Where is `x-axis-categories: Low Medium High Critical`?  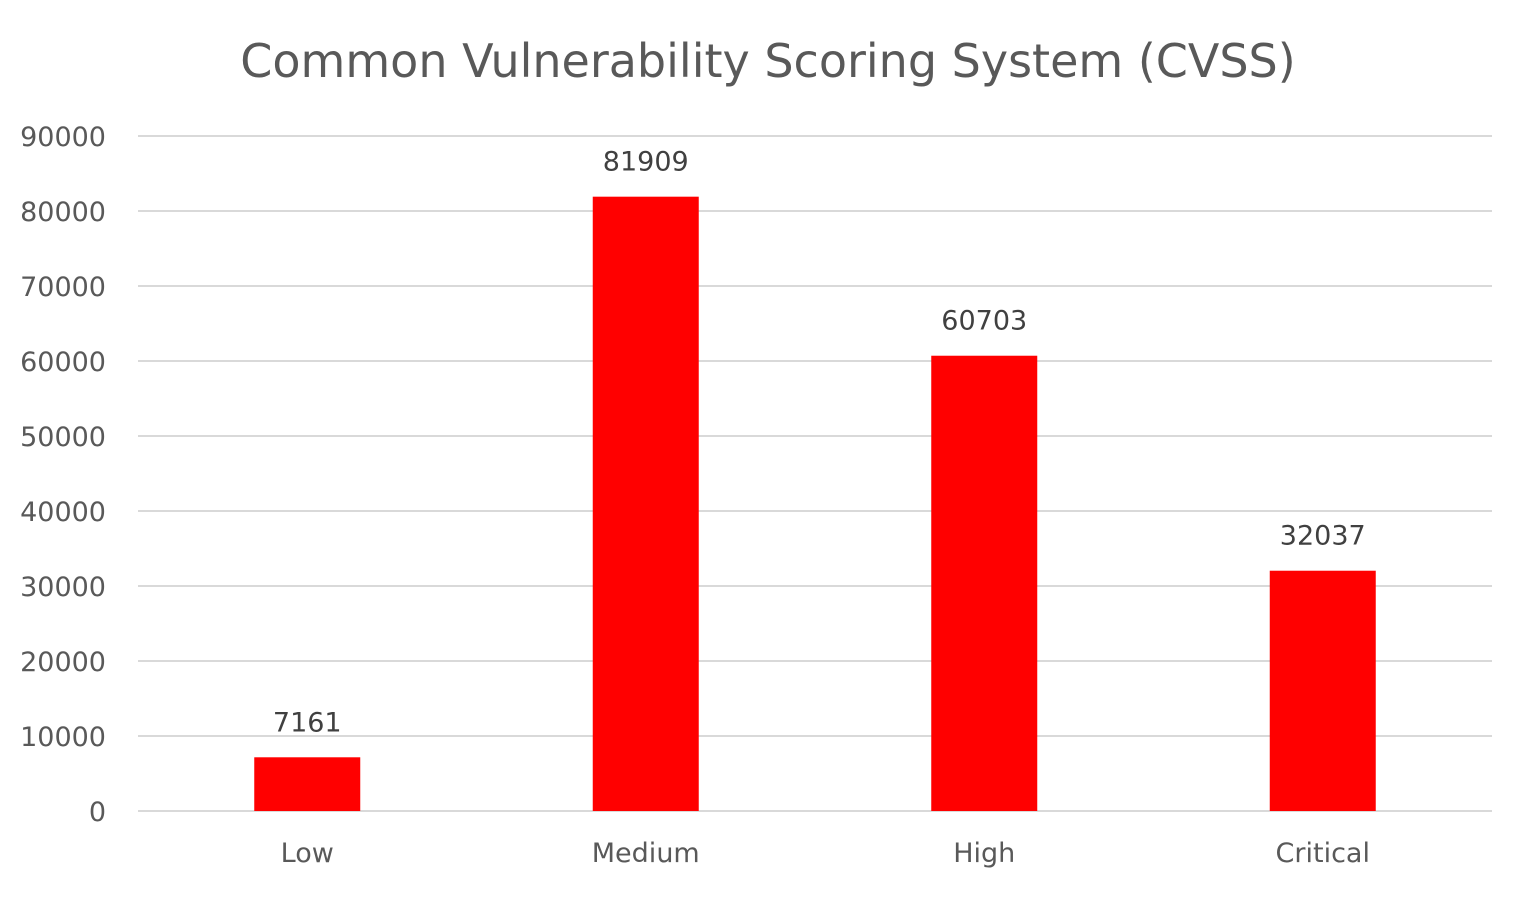
x-axis-categories: Low Medium High Critical is located at coordinates (825, 853).